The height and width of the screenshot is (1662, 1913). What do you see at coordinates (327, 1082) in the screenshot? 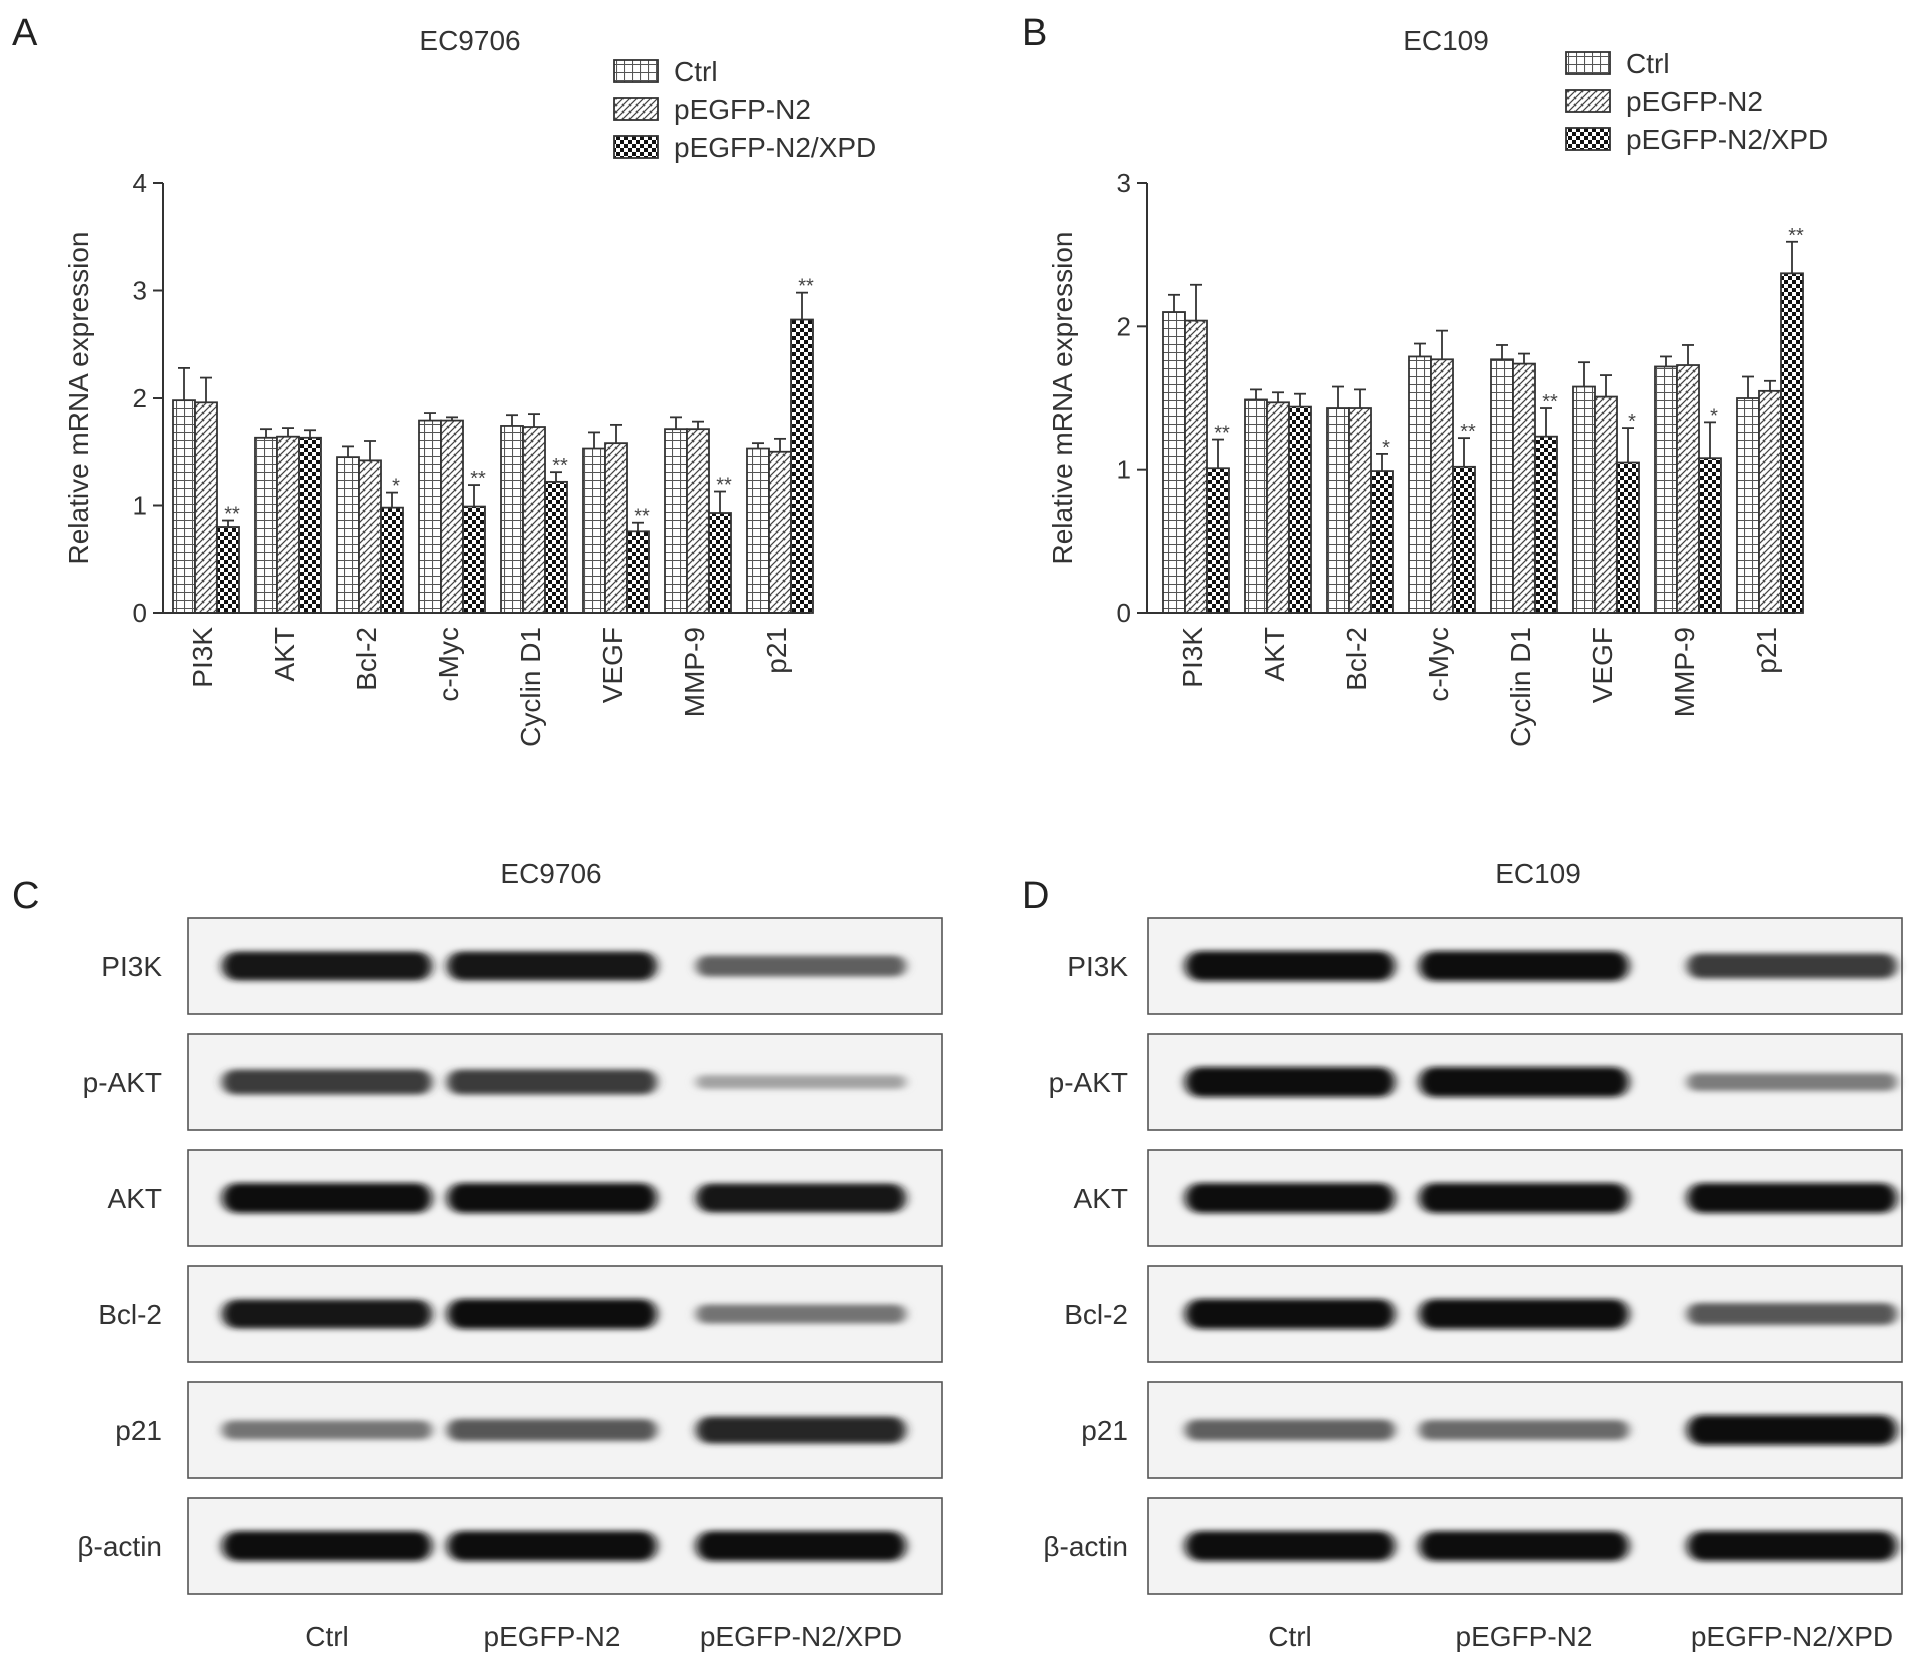
I see `band-p-akt-ctrl` at bounding box center [327, 1082].